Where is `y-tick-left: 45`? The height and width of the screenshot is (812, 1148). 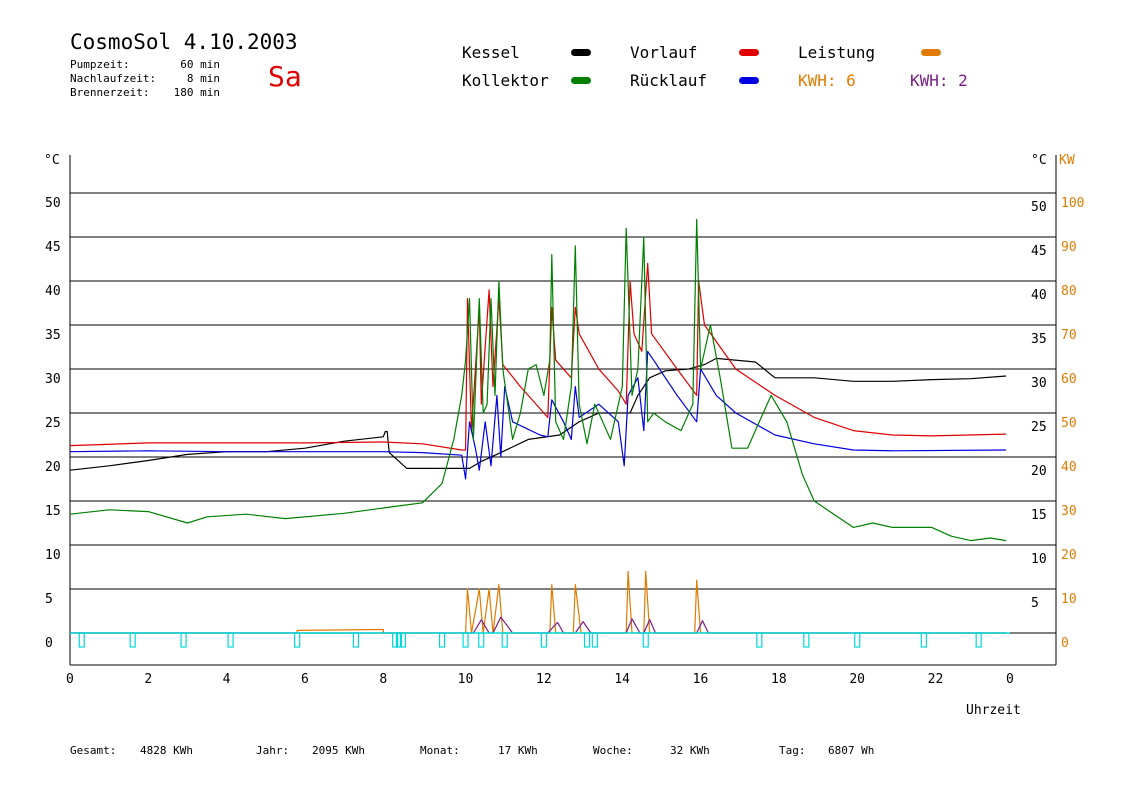 y-tick-left: 45 is located at coordinates (53, 247).